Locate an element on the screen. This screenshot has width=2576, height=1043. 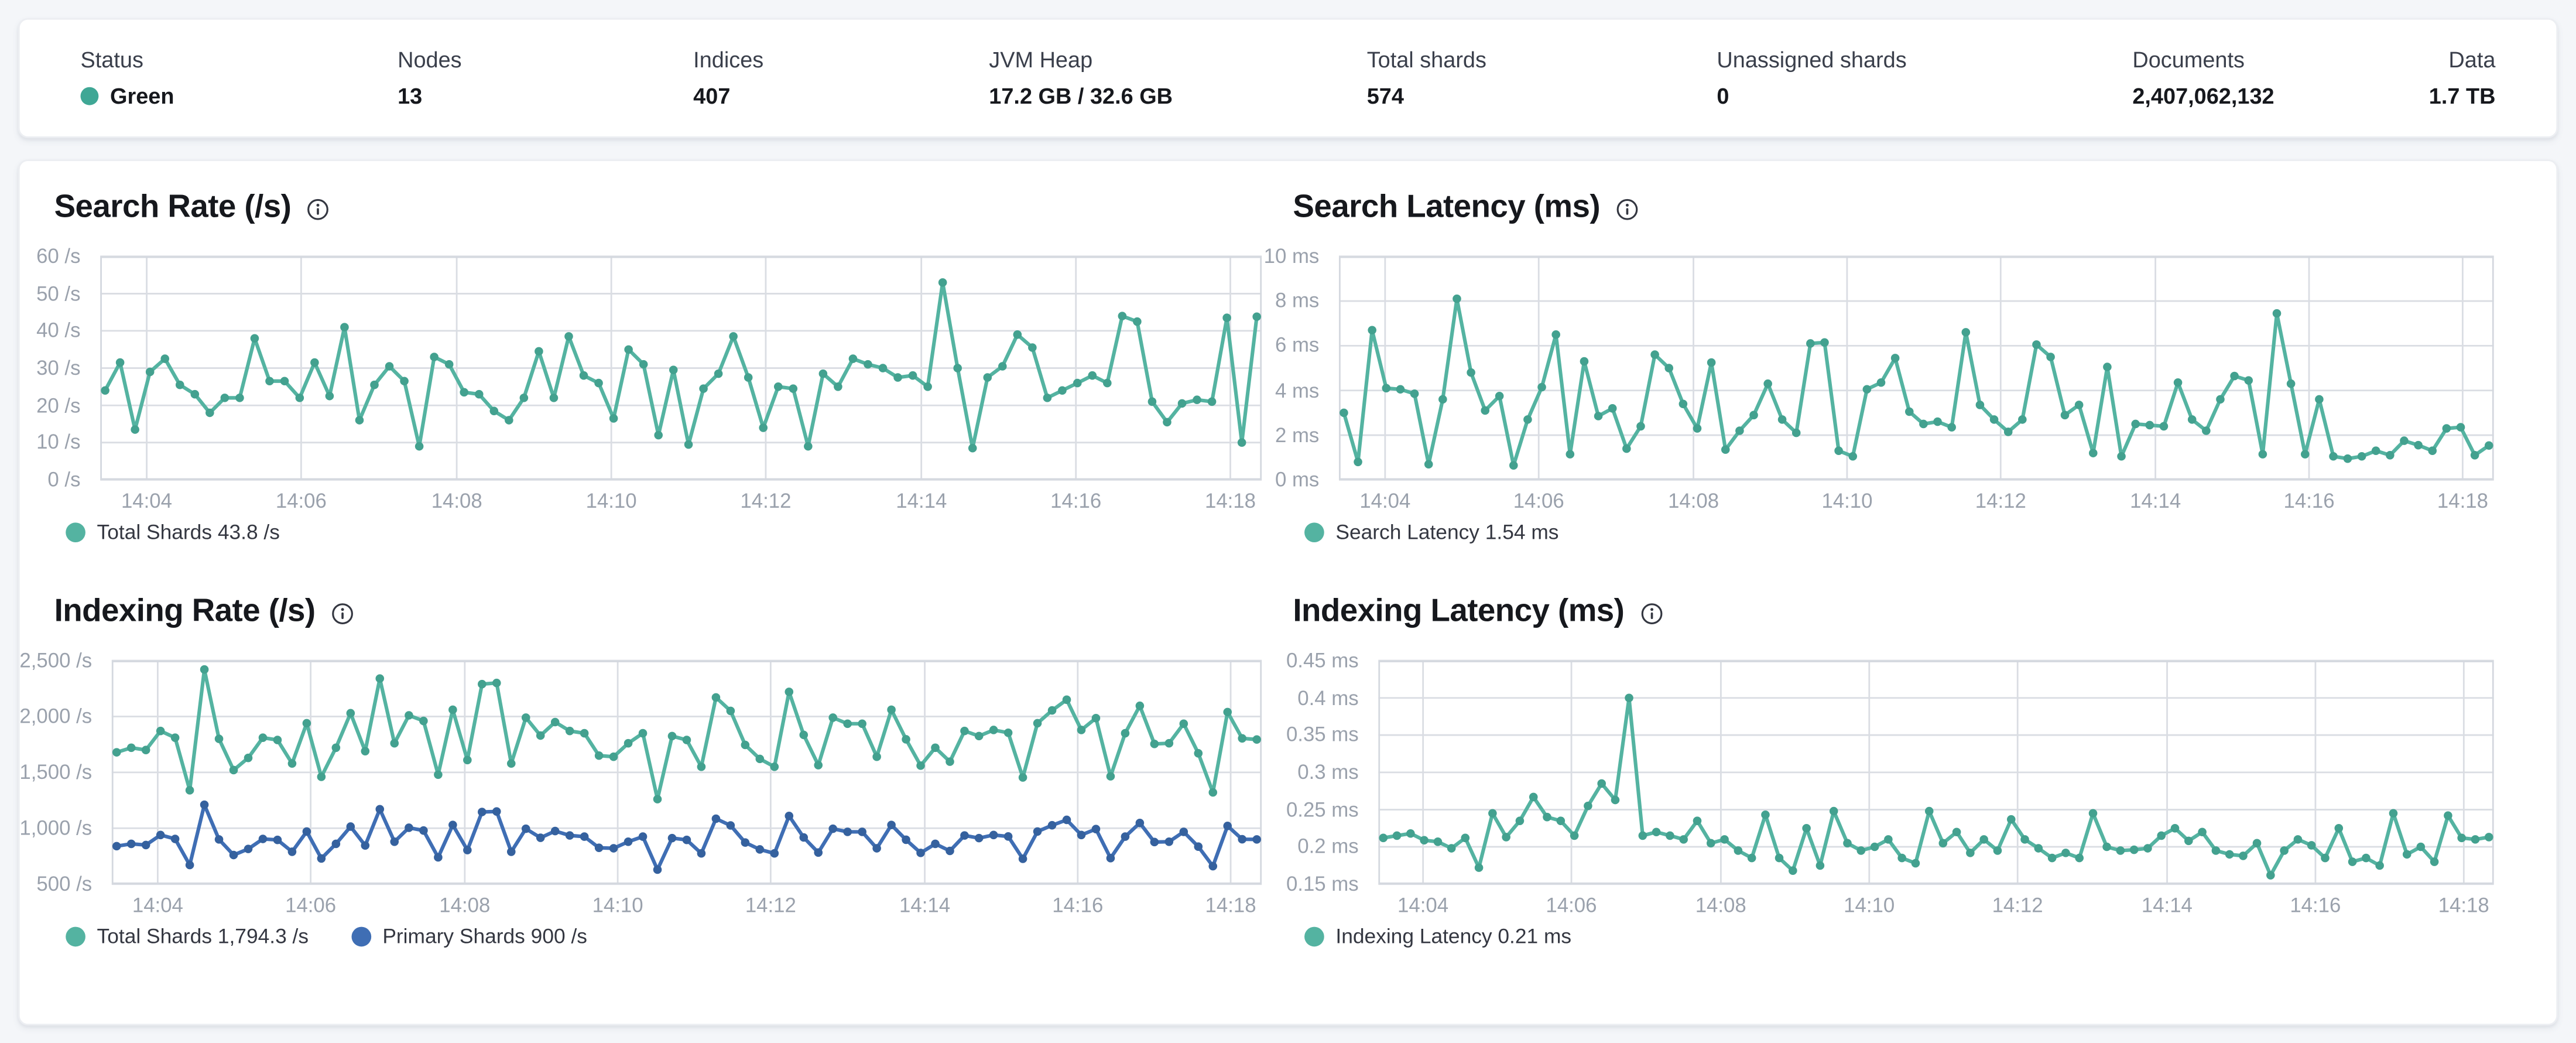
y-axis-tick: 1,500 /s is located at coordinates (56, 772).